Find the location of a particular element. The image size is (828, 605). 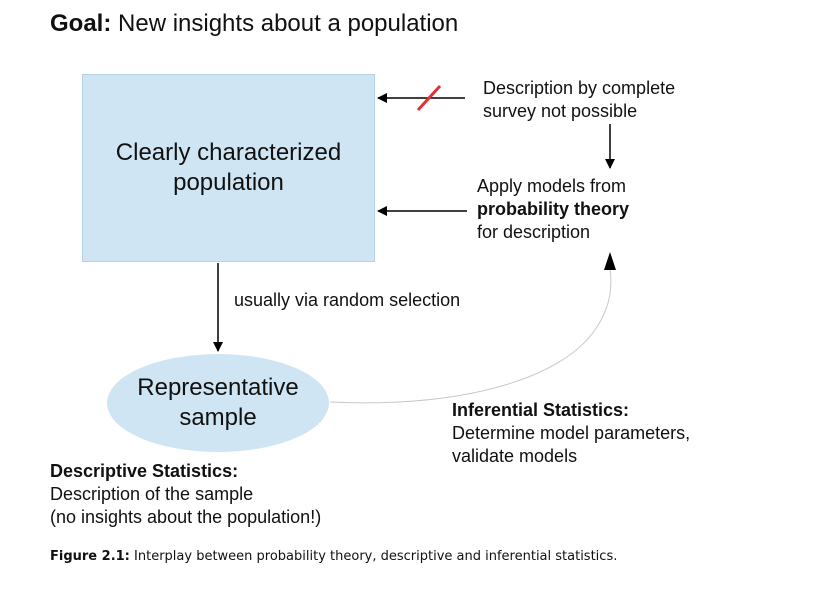

population-label: Clearly characterized population is located at coordinates (228, 168).